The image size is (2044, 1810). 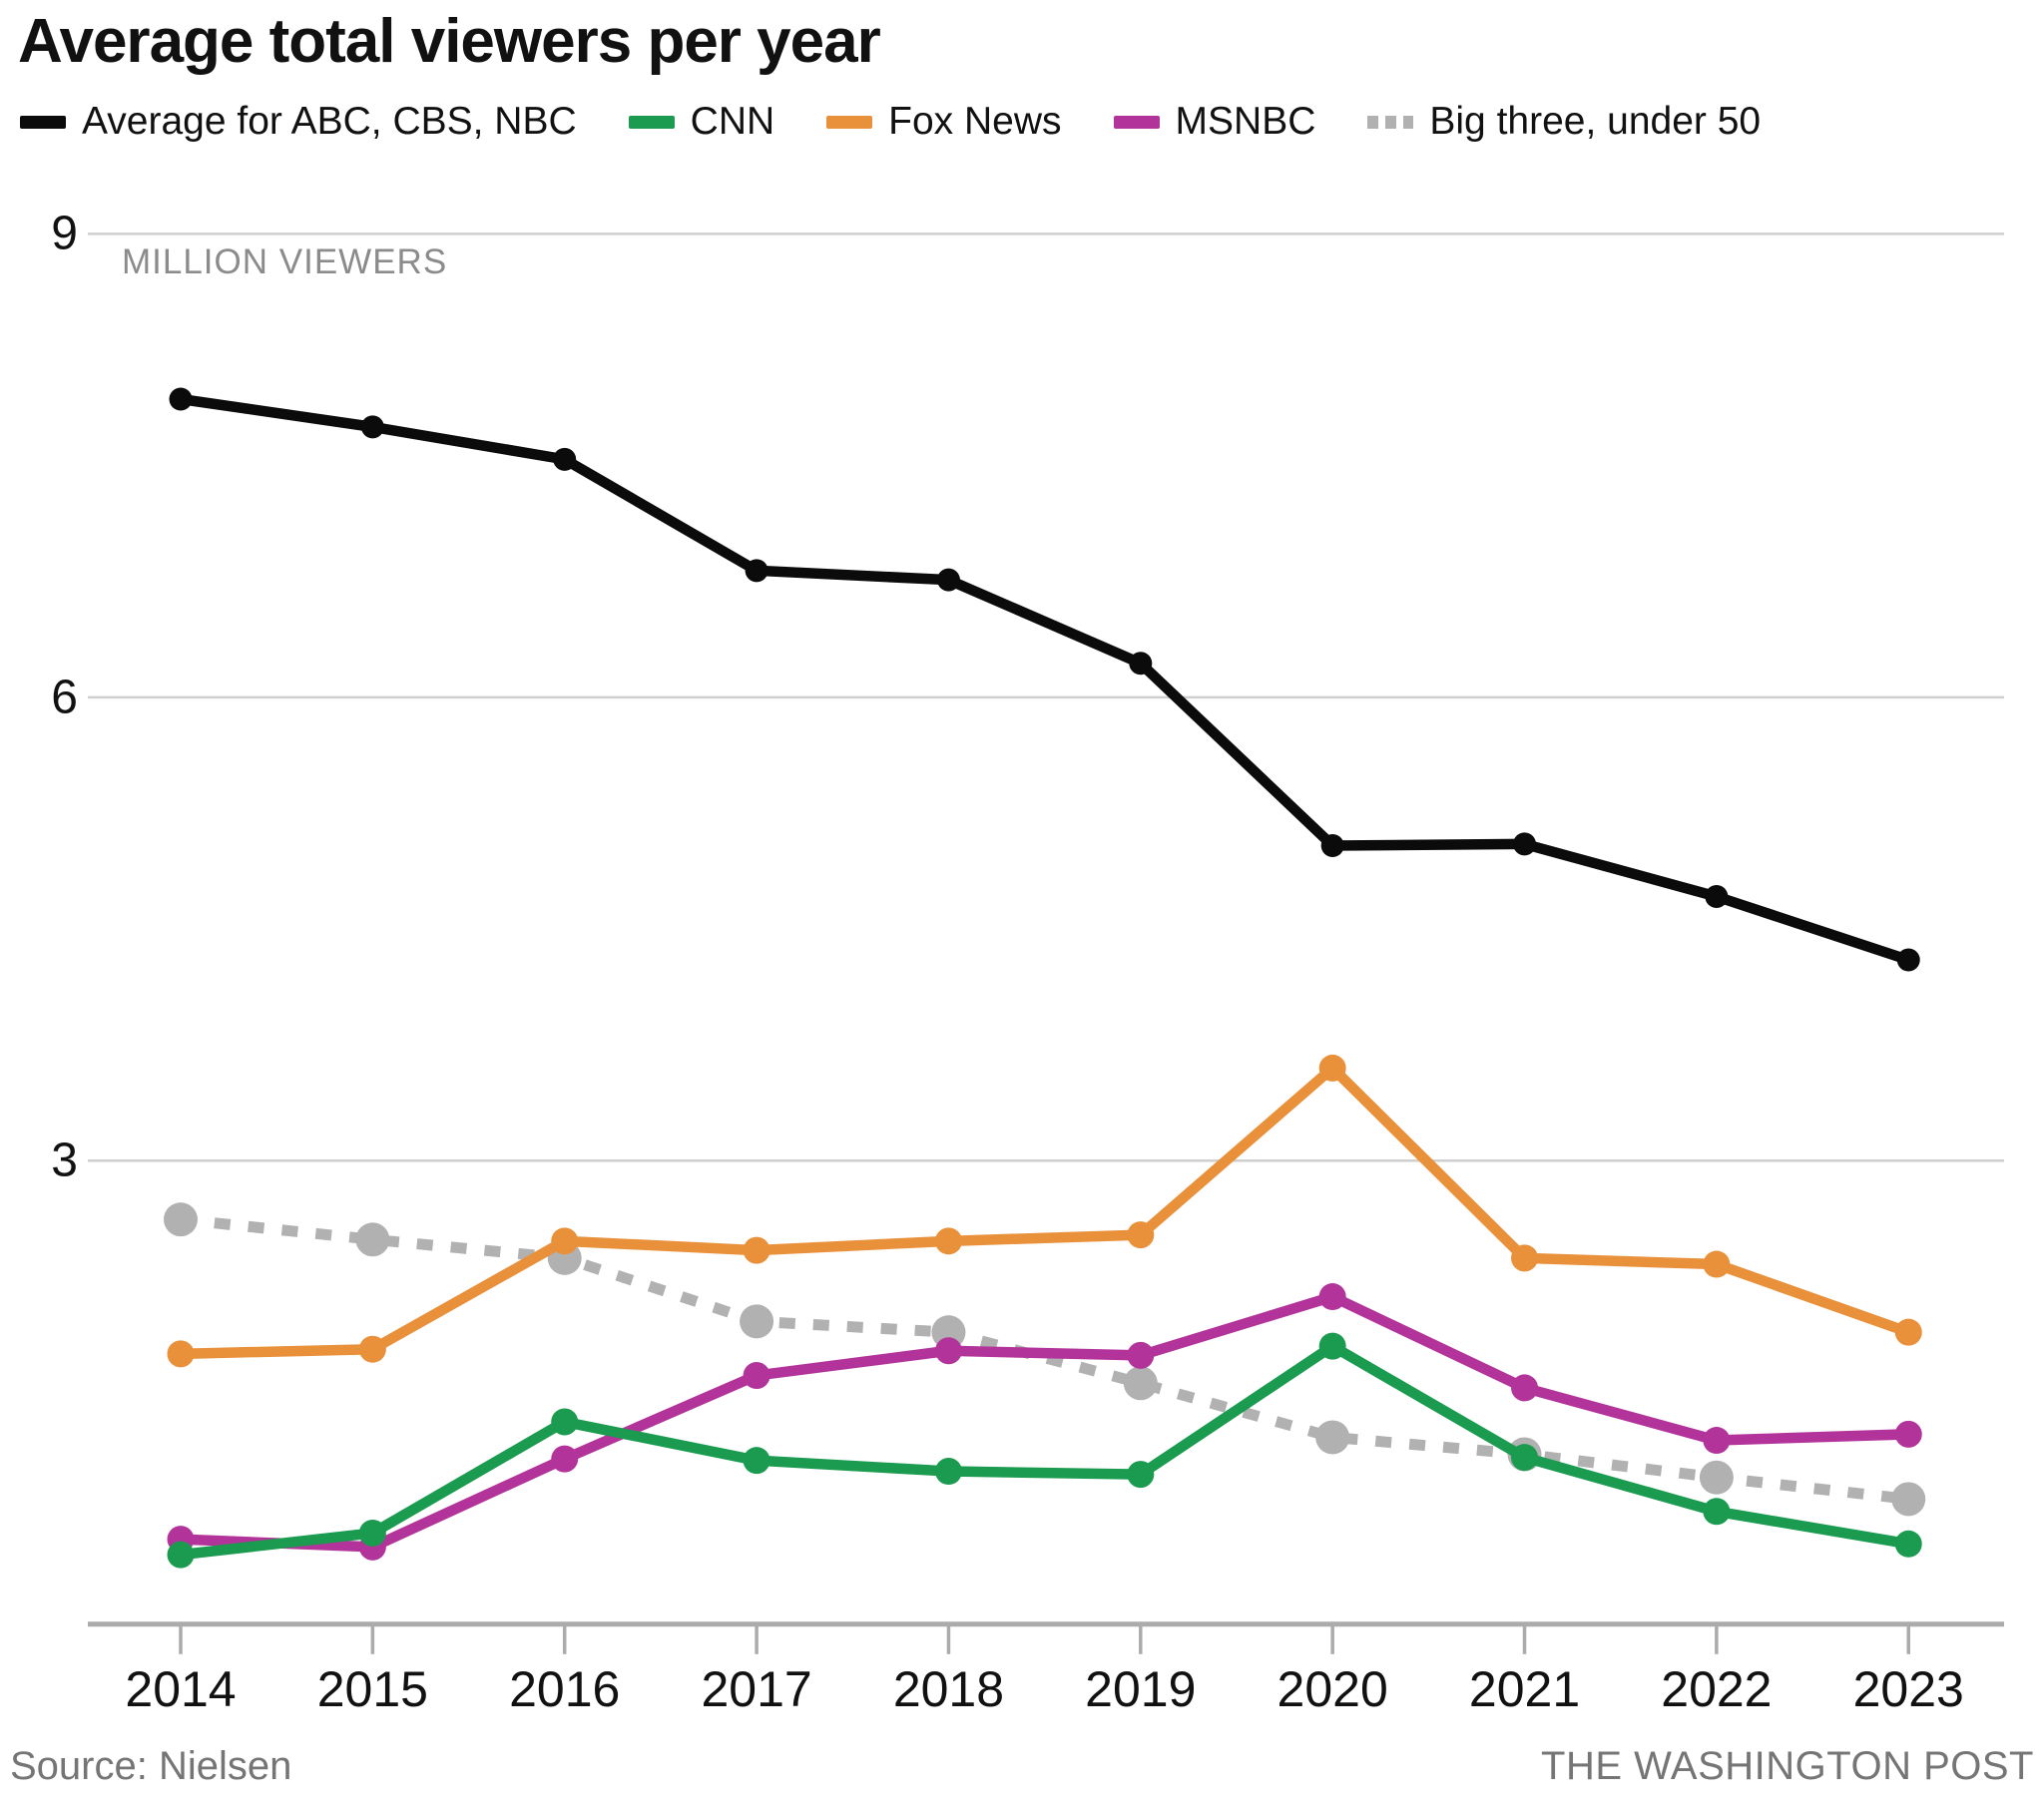 I want to click on legend-label: MSNBC, so click(x=1245, y=121).